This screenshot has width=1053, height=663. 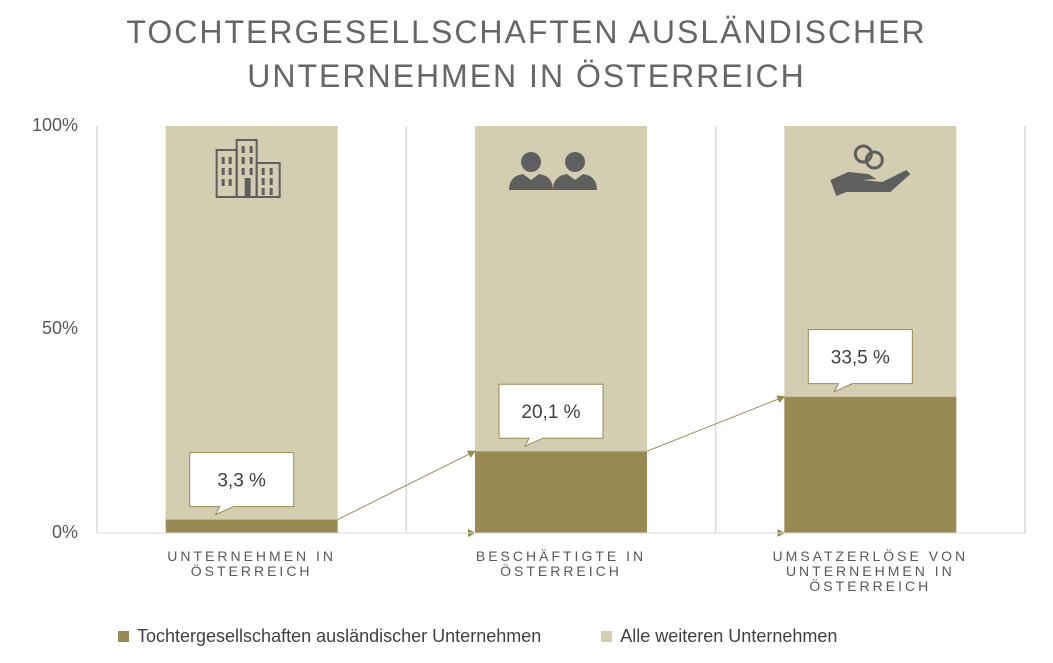 I want to click on data-label: 33,5 %, so click(x=860, y=358).